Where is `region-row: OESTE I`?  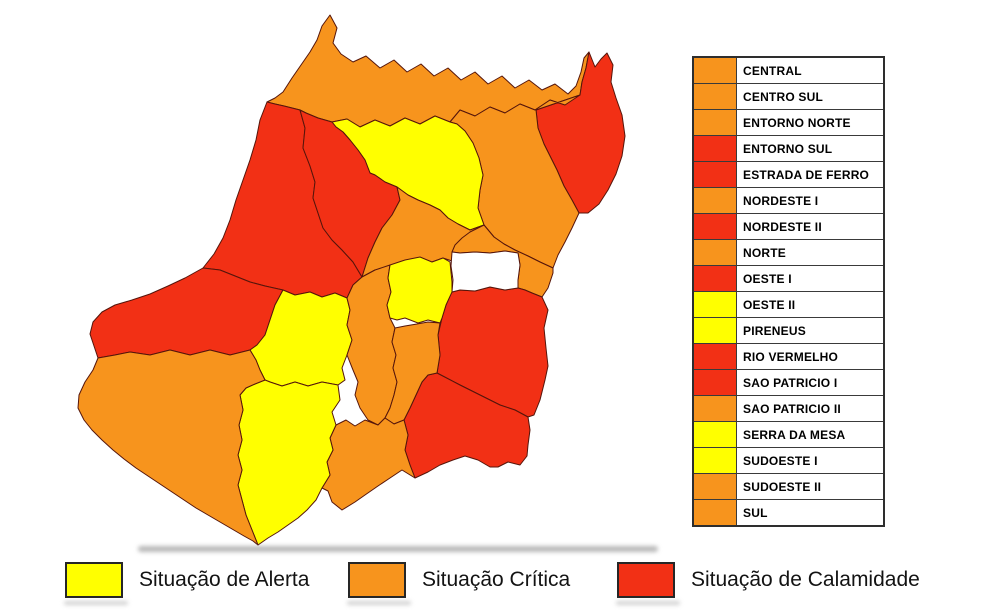 region-row: OESTE I is located at coordinates (788, 278).